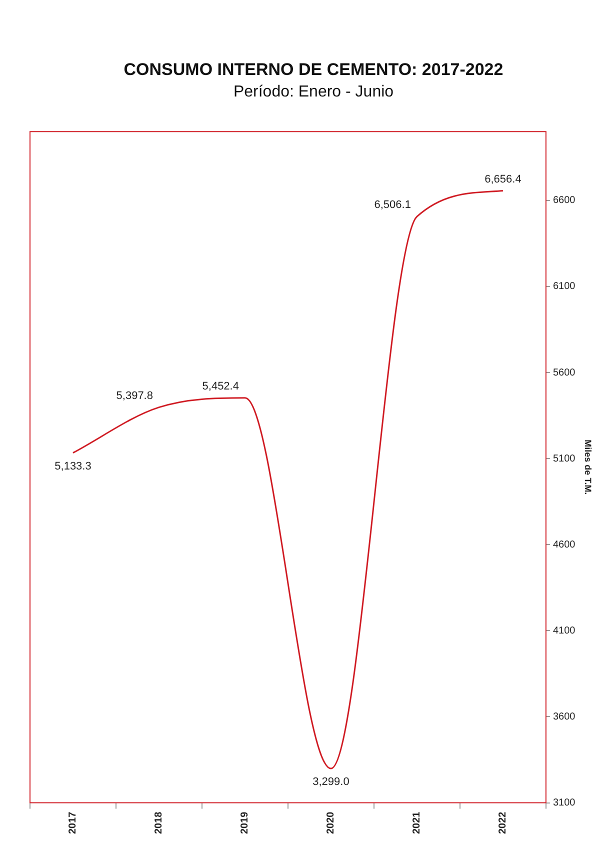 The width and height of the screenshot is (599, 841). Describe the element at coordinates (392, 205) in the screenshot. I see `data-label: 6,506.1` at that location.